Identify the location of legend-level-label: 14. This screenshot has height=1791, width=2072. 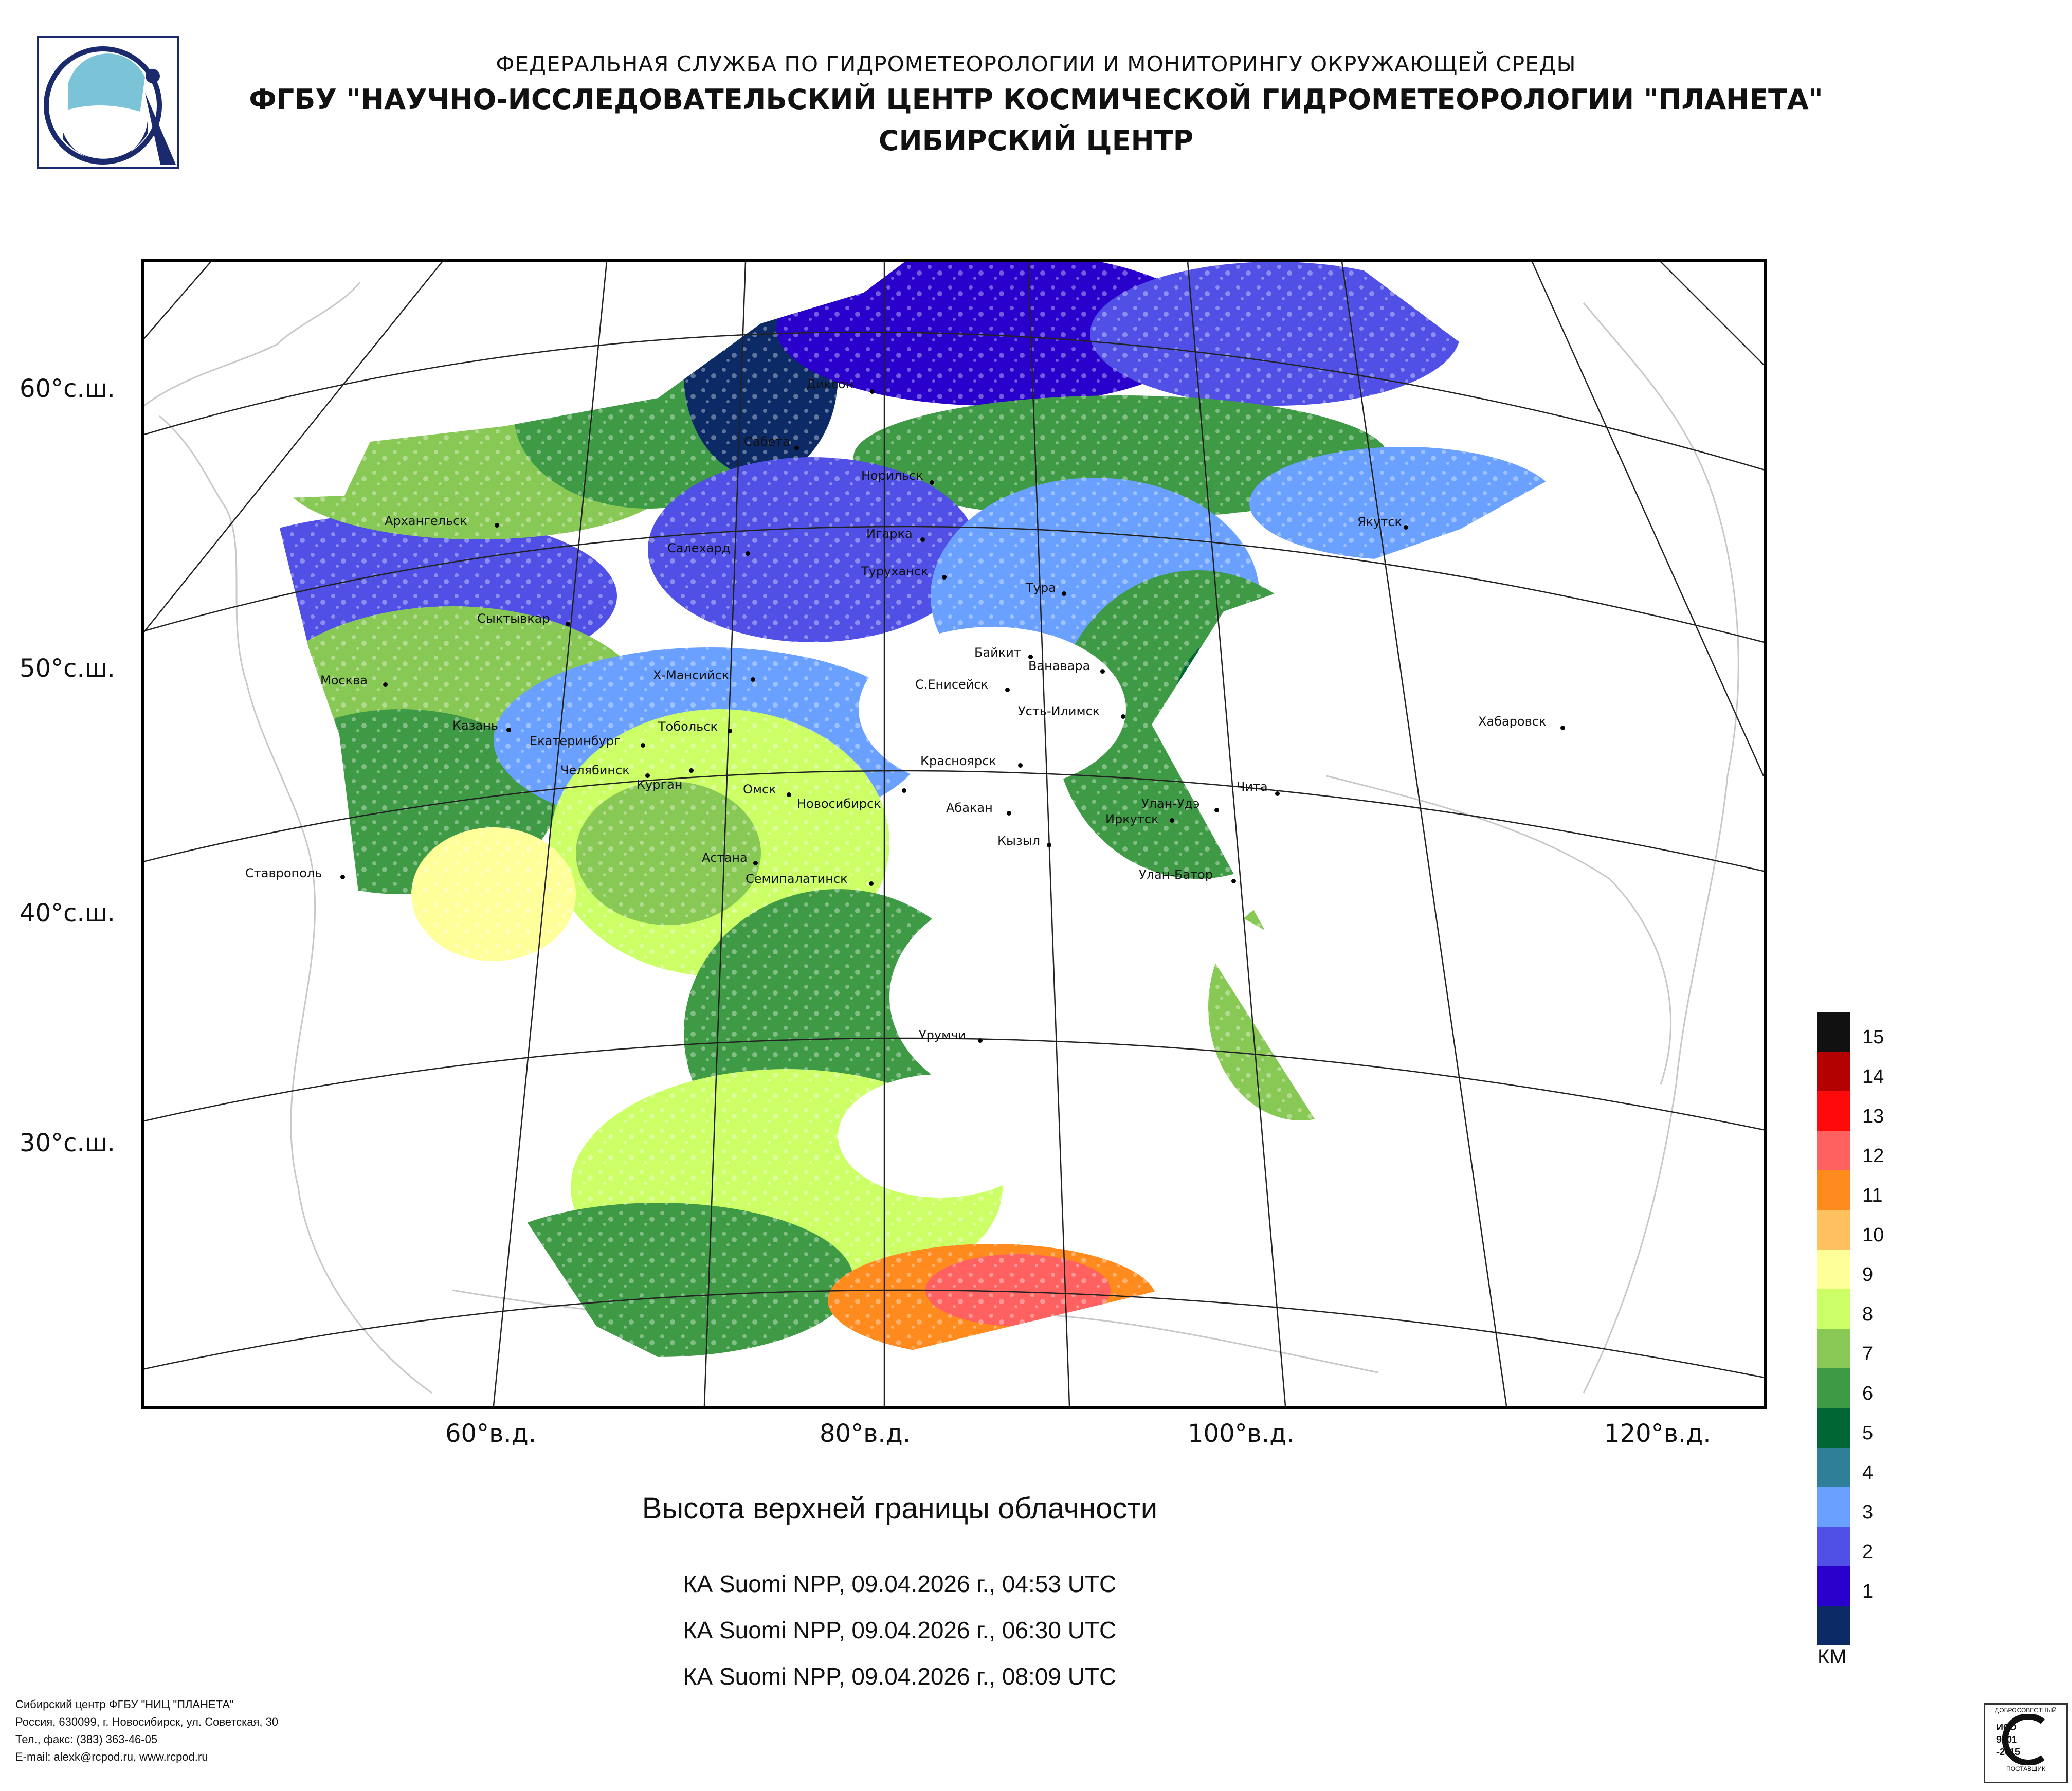
(1873, 1077).